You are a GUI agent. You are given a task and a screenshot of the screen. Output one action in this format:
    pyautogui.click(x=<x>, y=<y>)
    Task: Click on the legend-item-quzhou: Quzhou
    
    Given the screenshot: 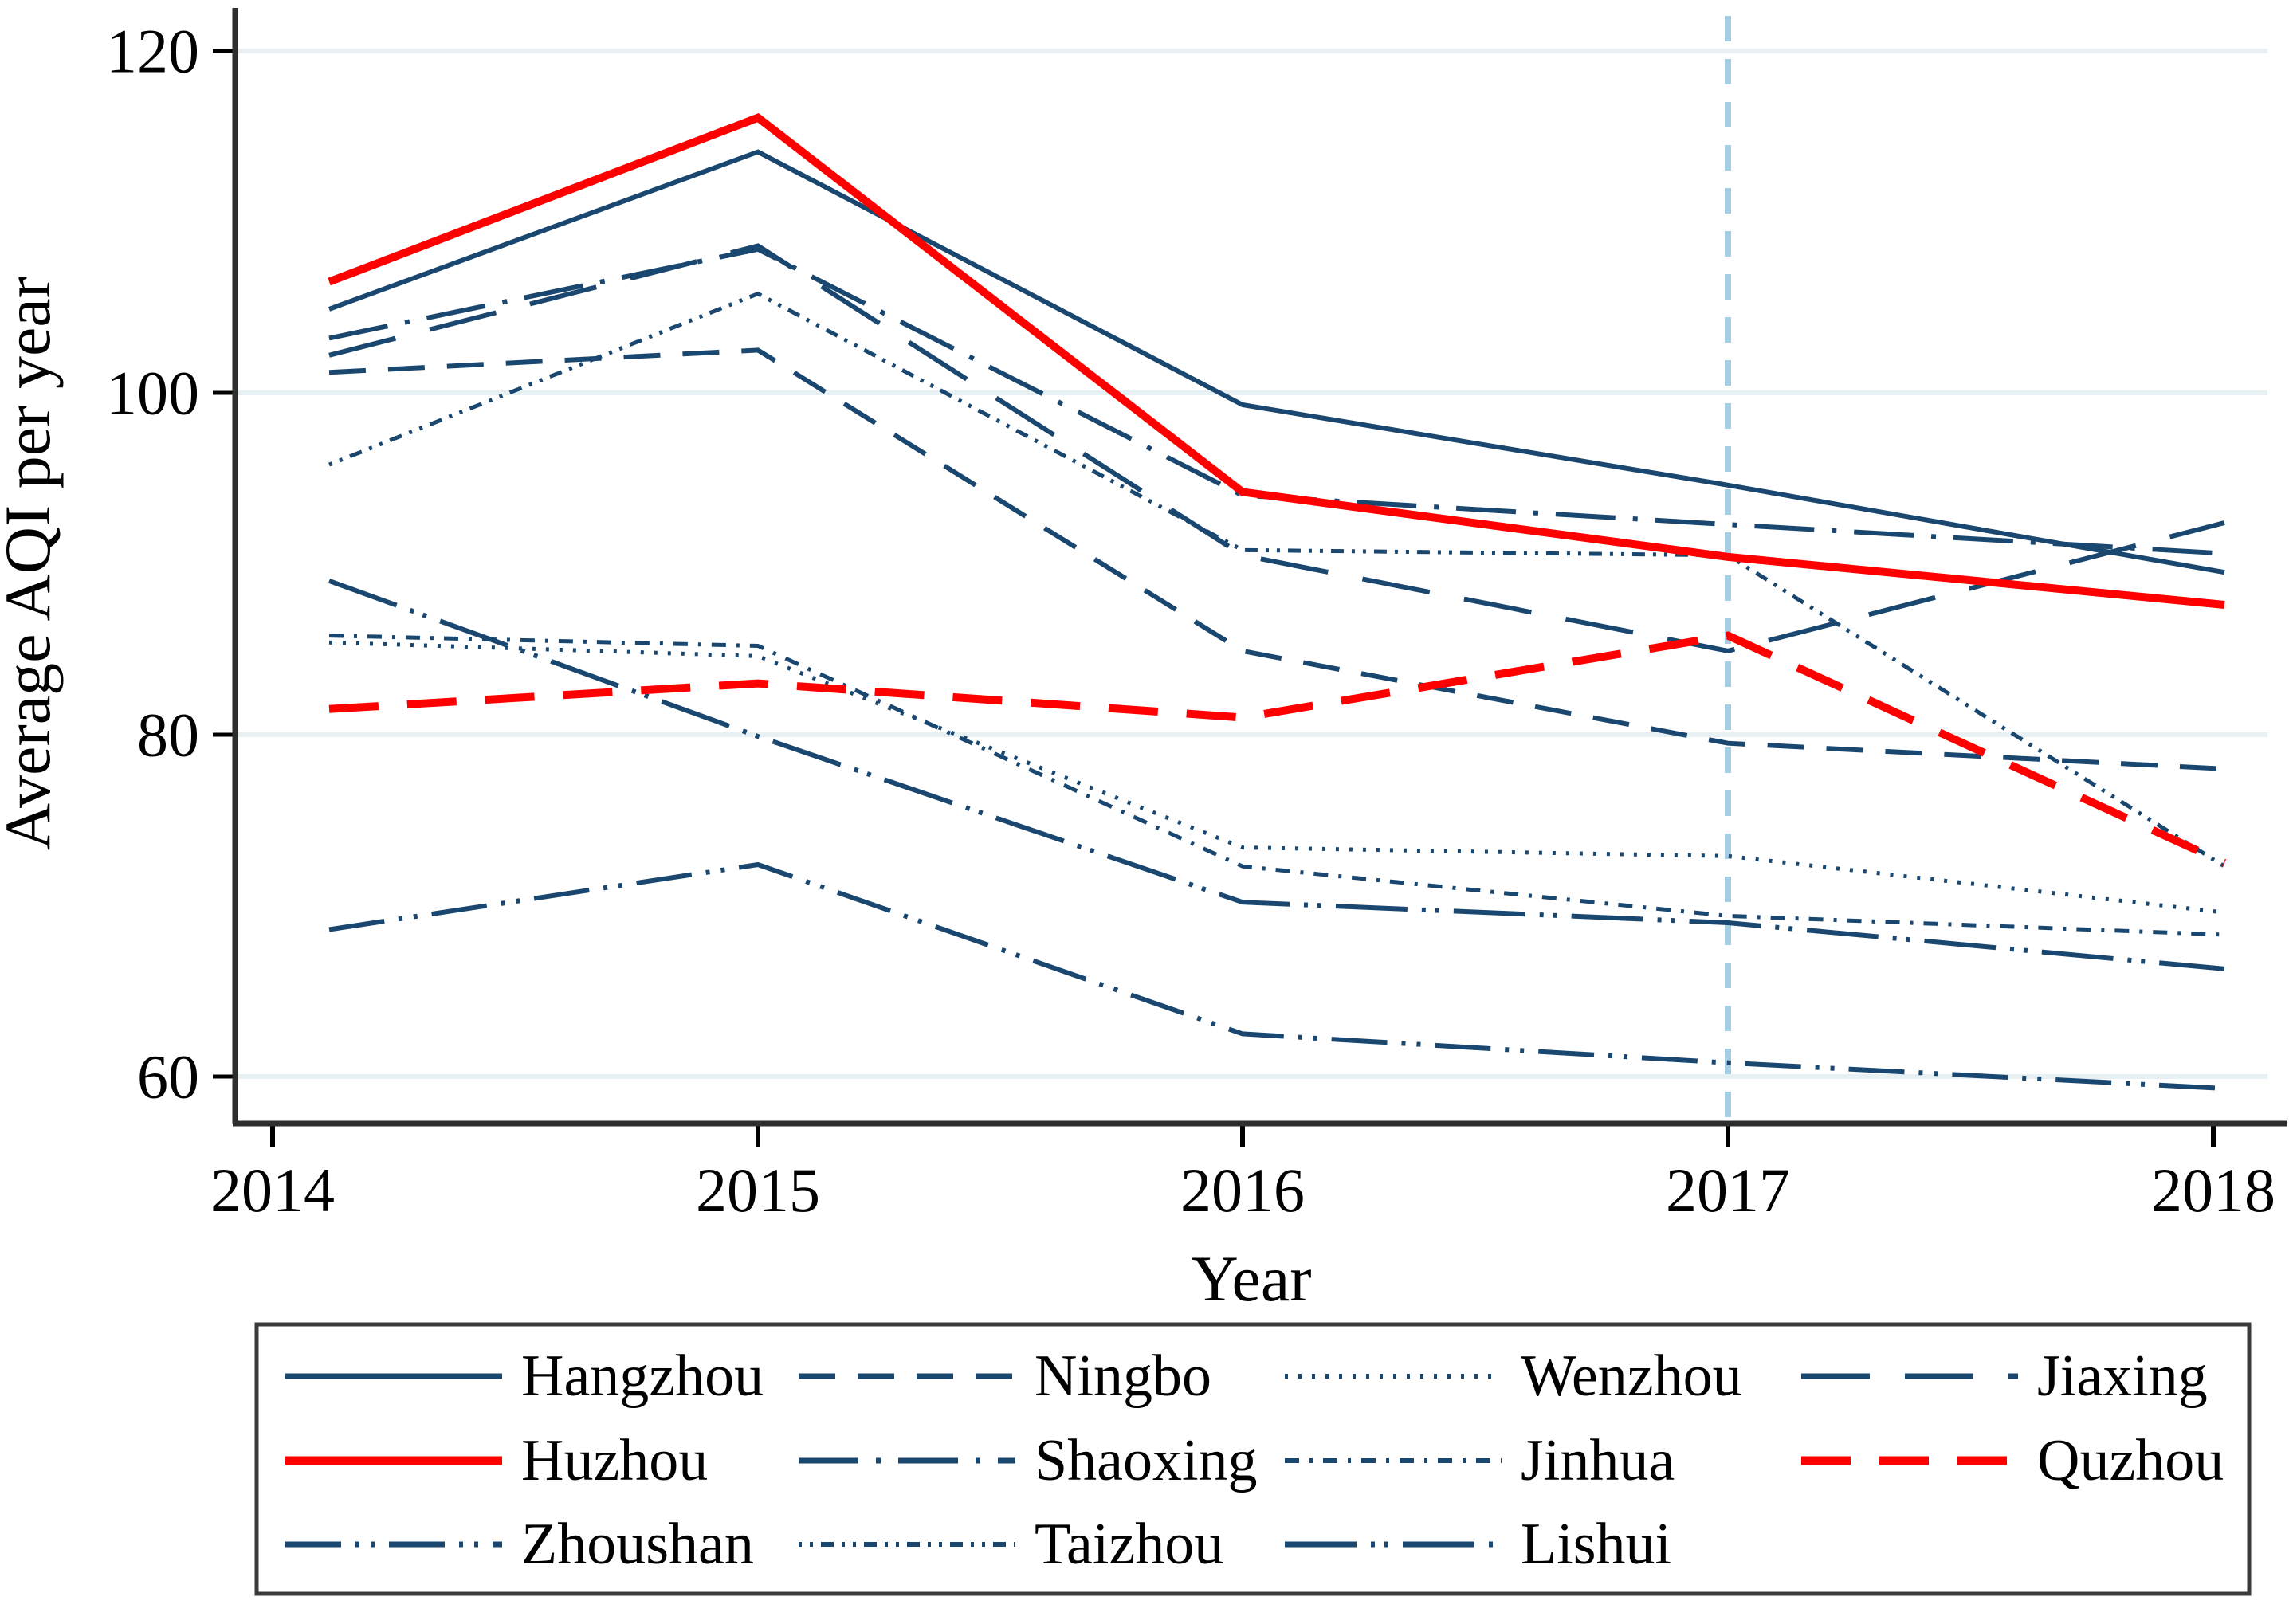 What is the action you would take?
    pyautogui.click(x=2013, y=1460)
    